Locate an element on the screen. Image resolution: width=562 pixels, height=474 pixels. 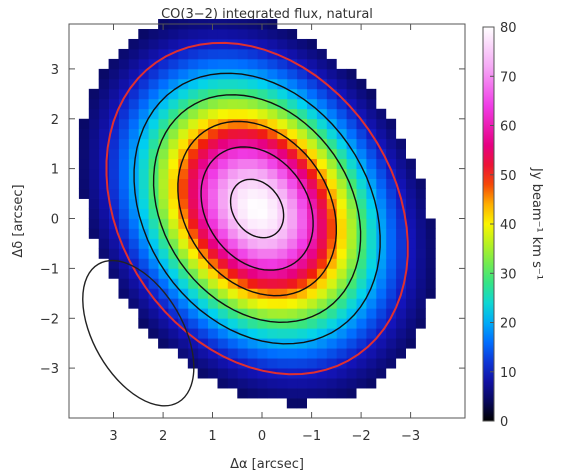
colorbar-tick-label: 20 is located at coordinates (508, 324).